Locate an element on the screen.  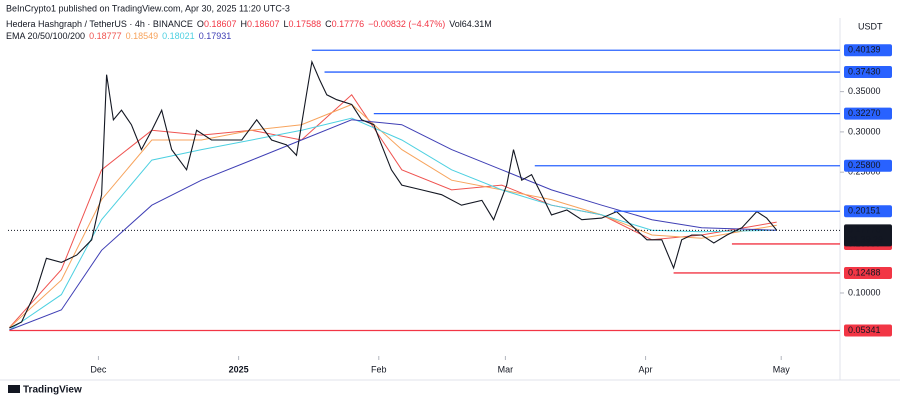
level-label: 0.12488 is located at coordinates (864, 272).